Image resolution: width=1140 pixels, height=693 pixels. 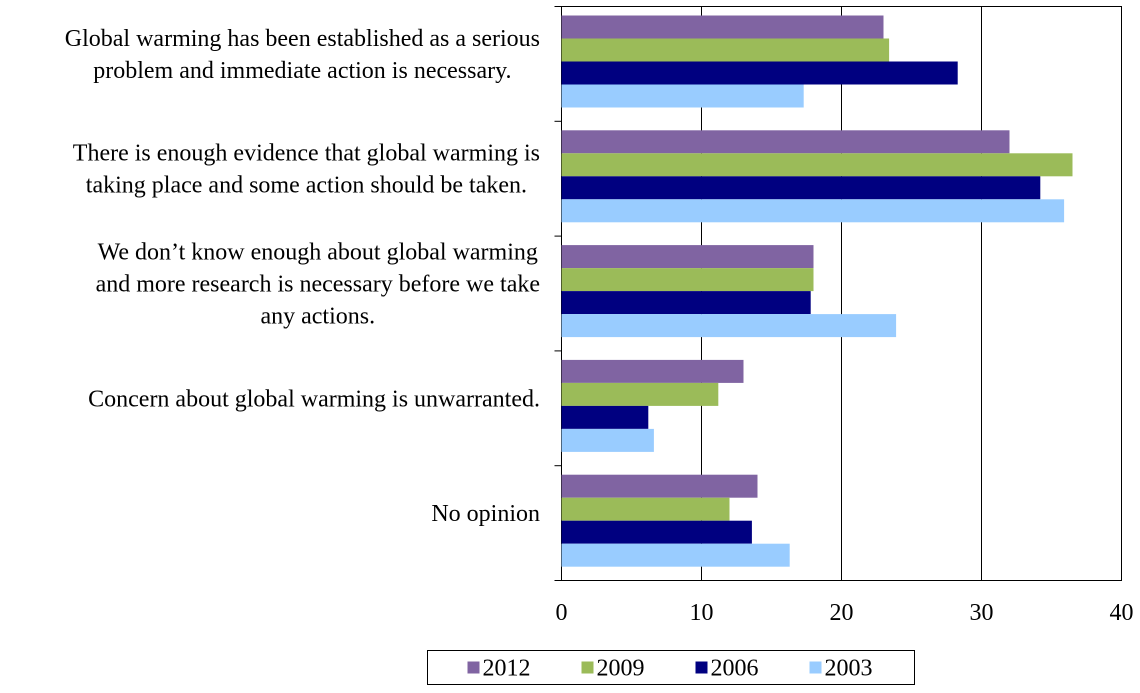 What do you see at coordinates (982, 613) in the screenshot?
I see `x-tick-label: 30` at bounding box center [982, 613].